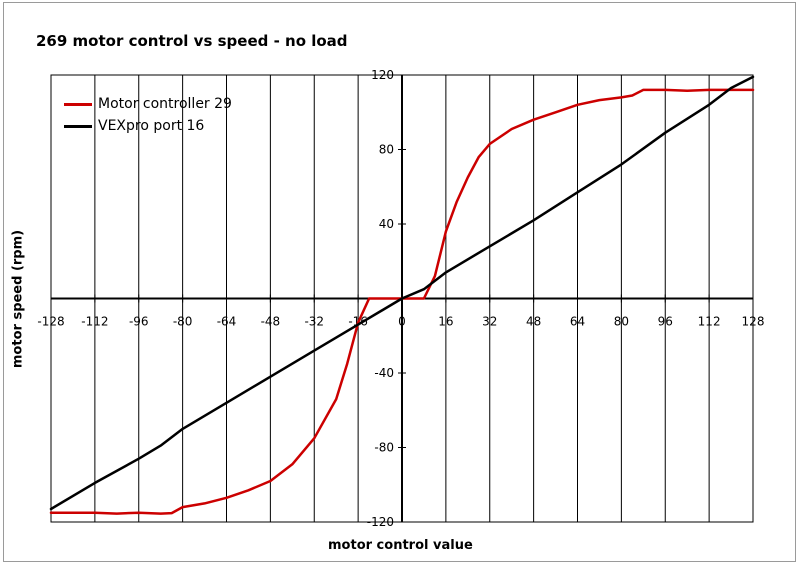 The width and height of the screenshot is (800, 566). Describe the element at coordinates (402, 322) in the screenshot. I see `x-tick-label: 0` at that location.